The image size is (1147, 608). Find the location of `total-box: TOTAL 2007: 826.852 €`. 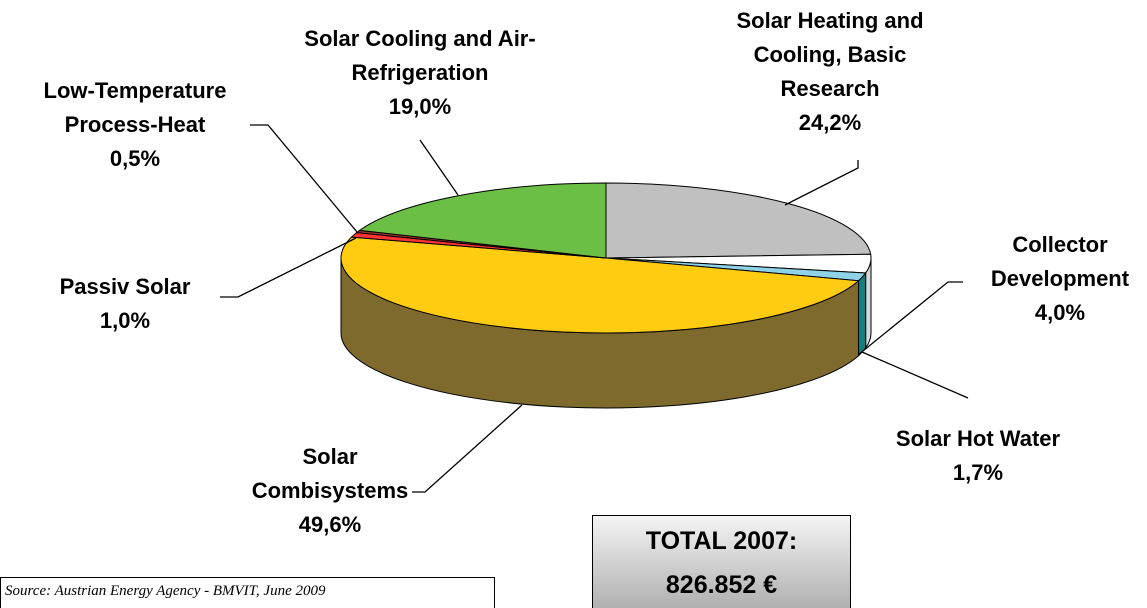

total-box: TOTAL 2007: 826.852 € is located at coordinates (721, 561).